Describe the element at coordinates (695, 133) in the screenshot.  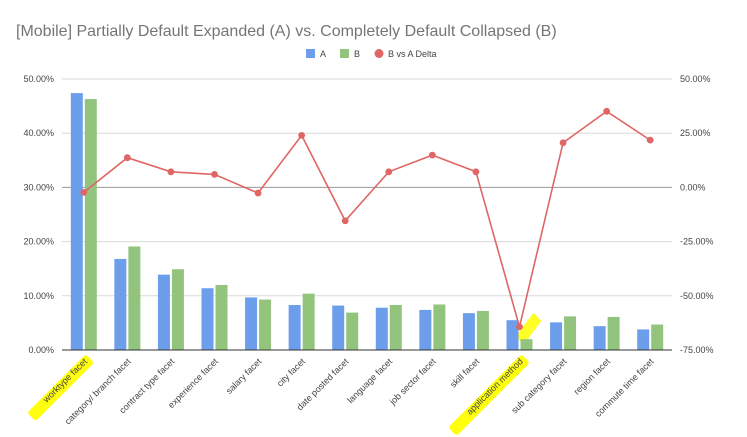
I see `right-tick-label: 25.00%` at that location.